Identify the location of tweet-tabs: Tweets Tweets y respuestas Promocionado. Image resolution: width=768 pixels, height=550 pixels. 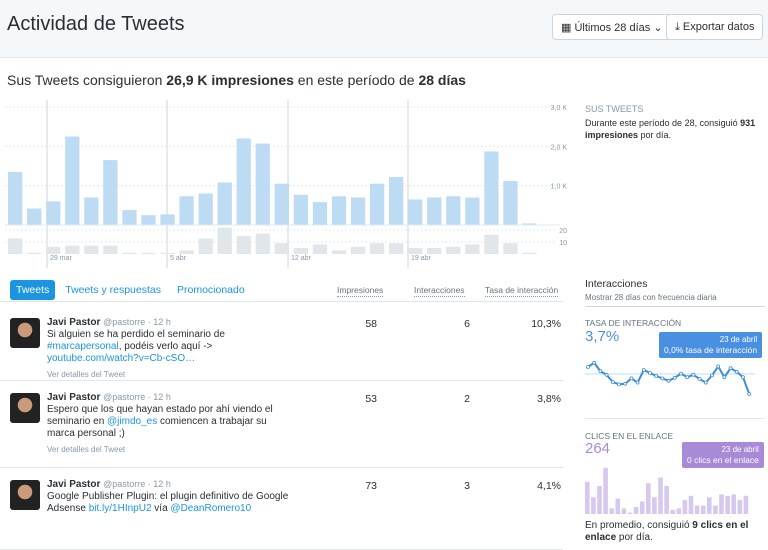
(130, 290).